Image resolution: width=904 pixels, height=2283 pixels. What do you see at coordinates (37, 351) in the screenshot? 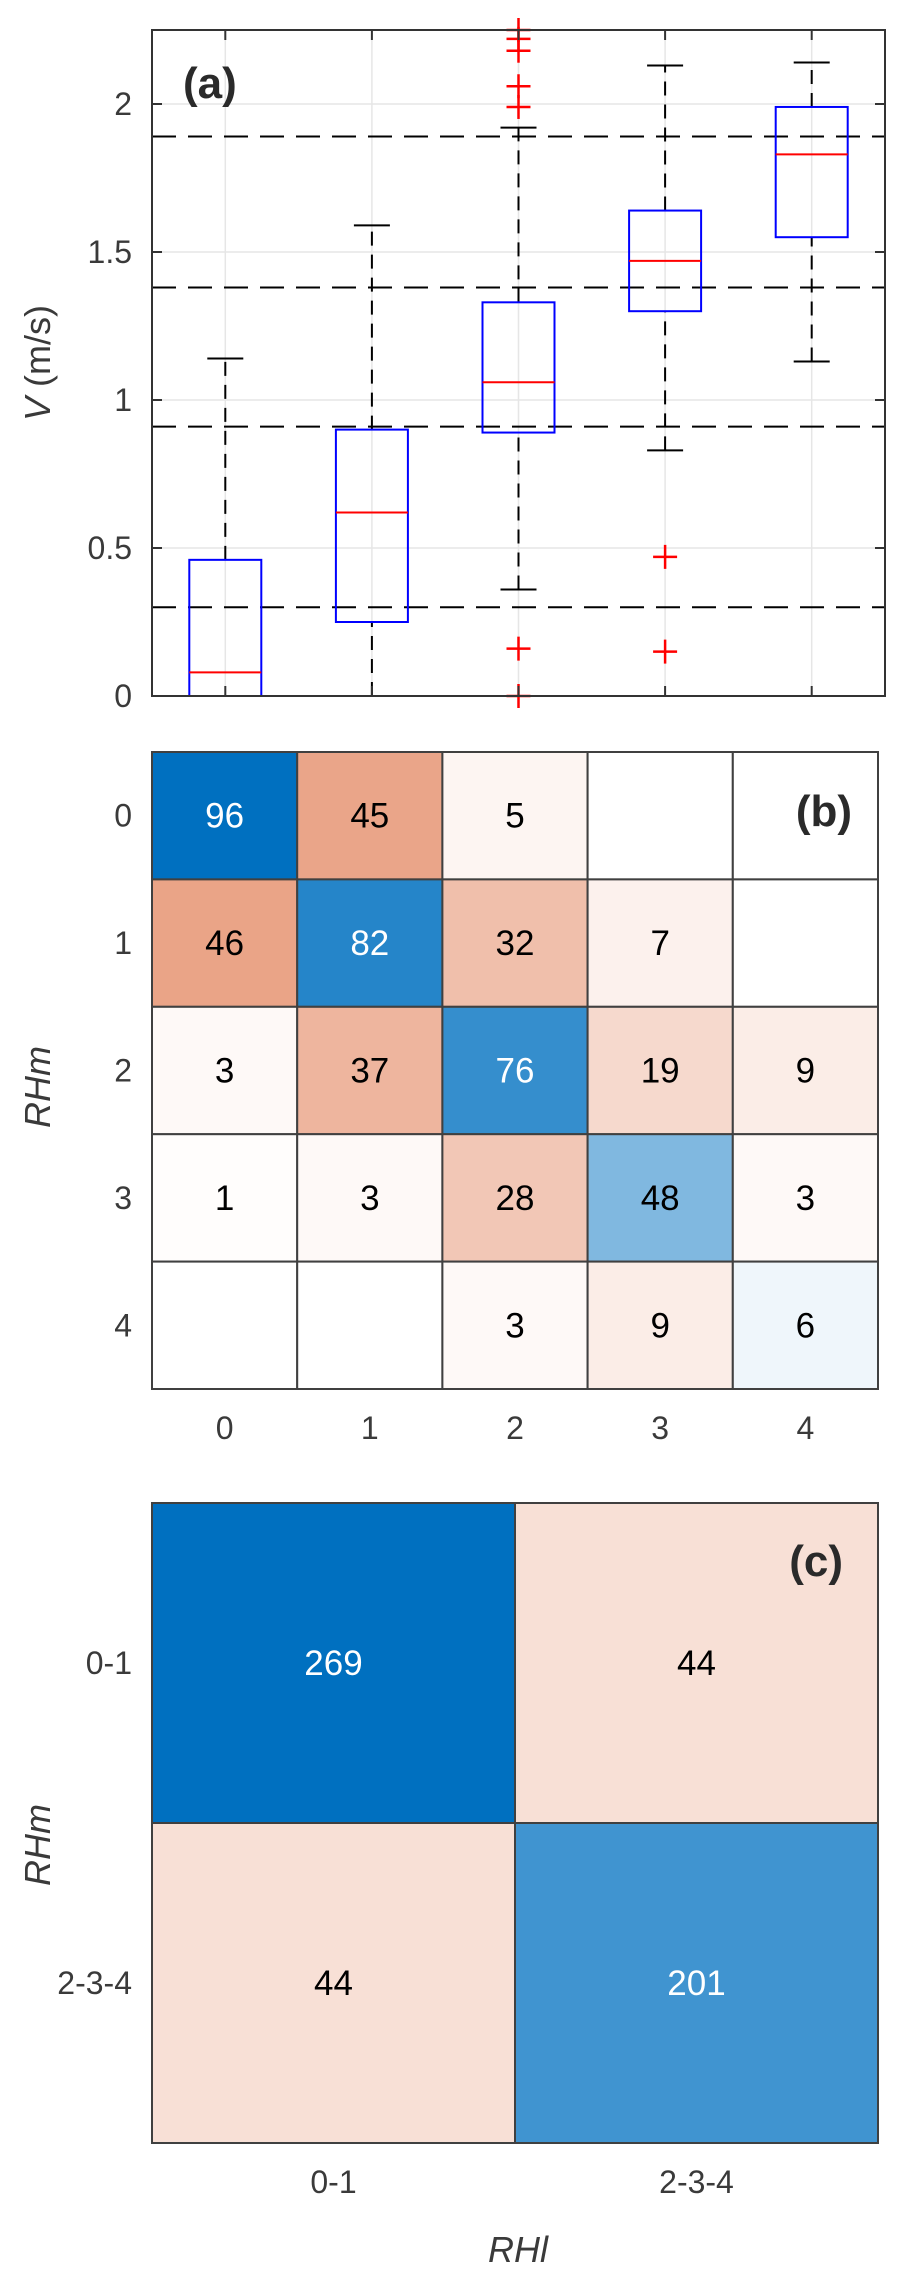
I see `y-axis-unit: (m/s)` at bounding box center [37, 351].